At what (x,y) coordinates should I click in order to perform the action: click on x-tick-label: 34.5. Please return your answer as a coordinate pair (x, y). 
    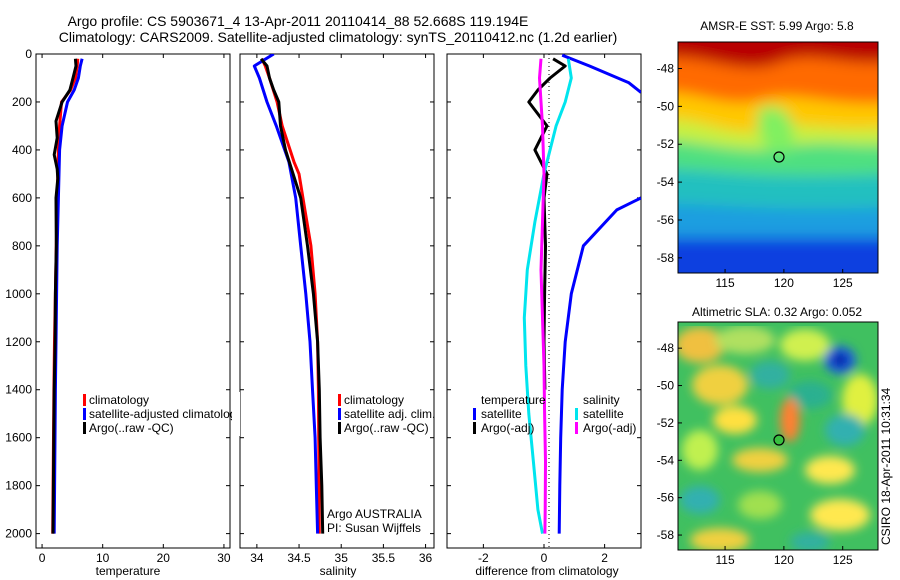
    Looking at the image, I should click on (299, 558).